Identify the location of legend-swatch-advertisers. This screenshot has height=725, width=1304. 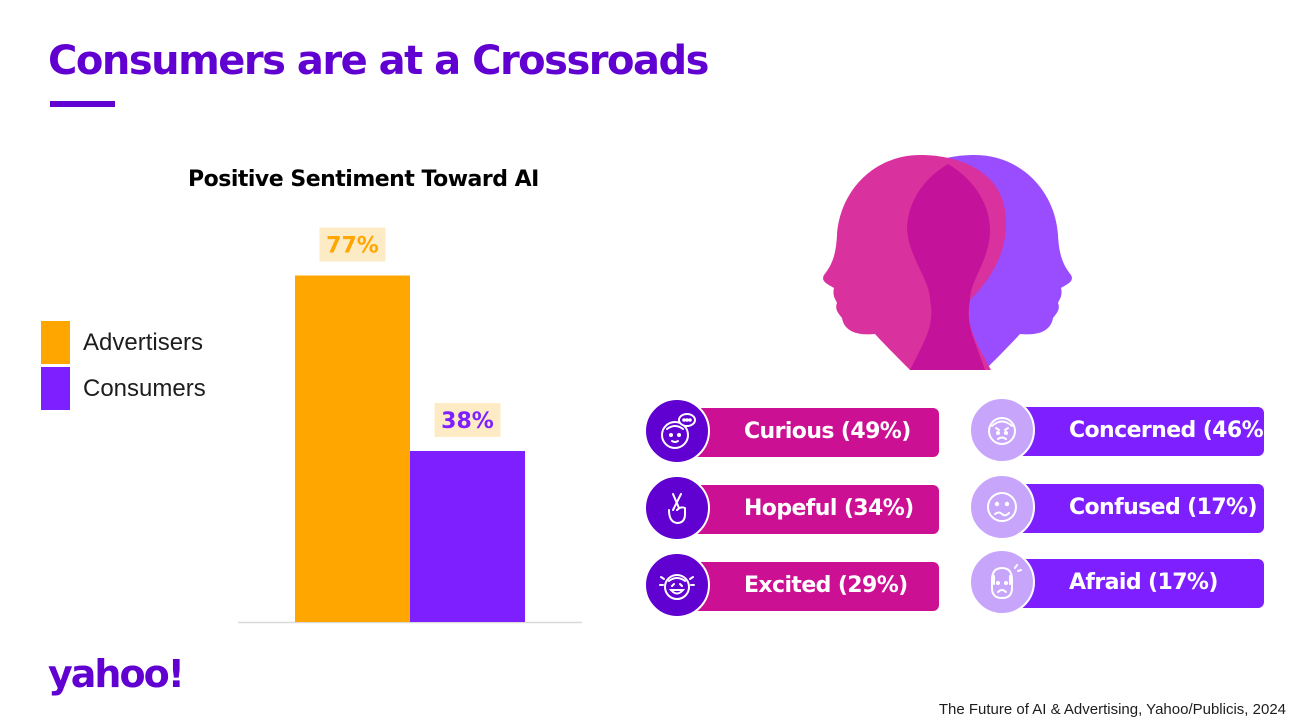
(55, 342).